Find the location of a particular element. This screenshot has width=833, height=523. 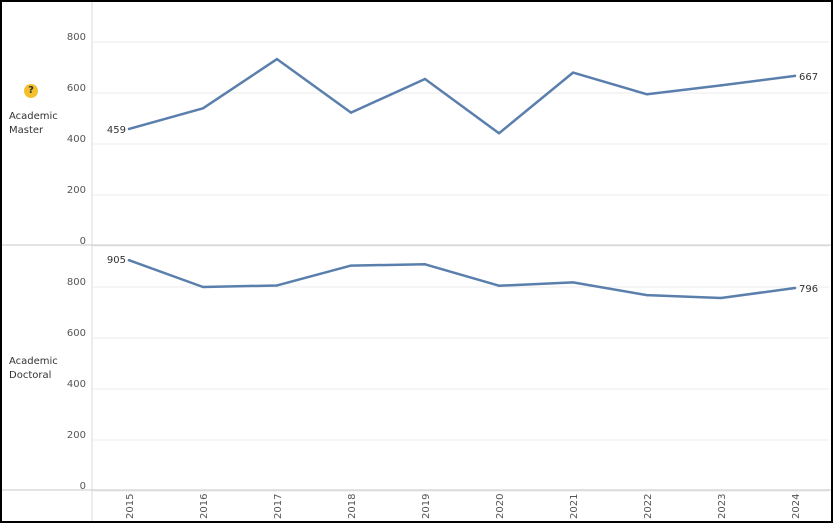

end-value-label: 667 is located at coordinates (808, 77).